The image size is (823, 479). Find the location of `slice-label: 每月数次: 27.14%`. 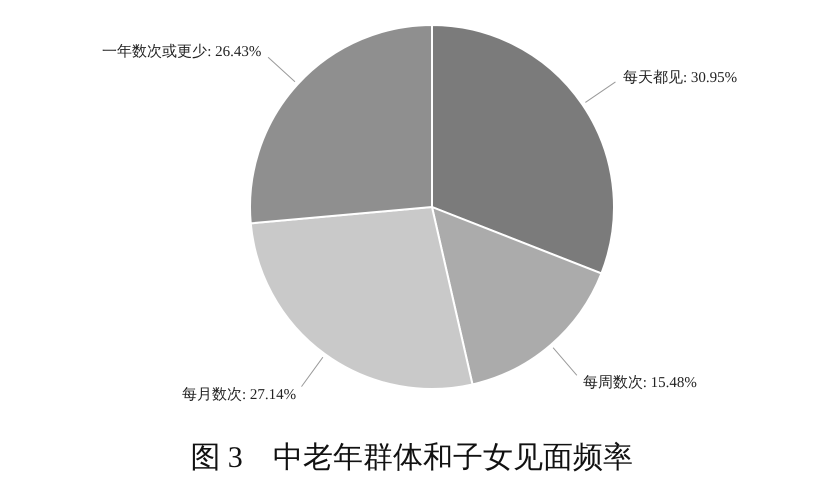

slice-label: 每月数次: 27.14% is located at coordinates (239, 394).